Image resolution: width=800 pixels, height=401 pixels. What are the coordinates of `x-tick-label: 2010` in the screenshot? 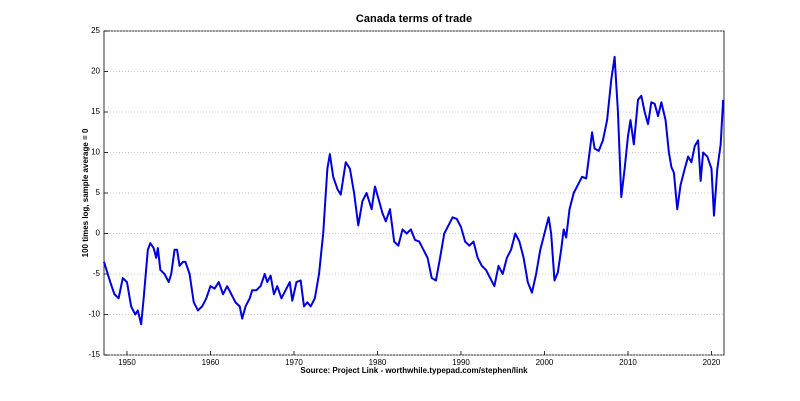 It's located at (628, 362).